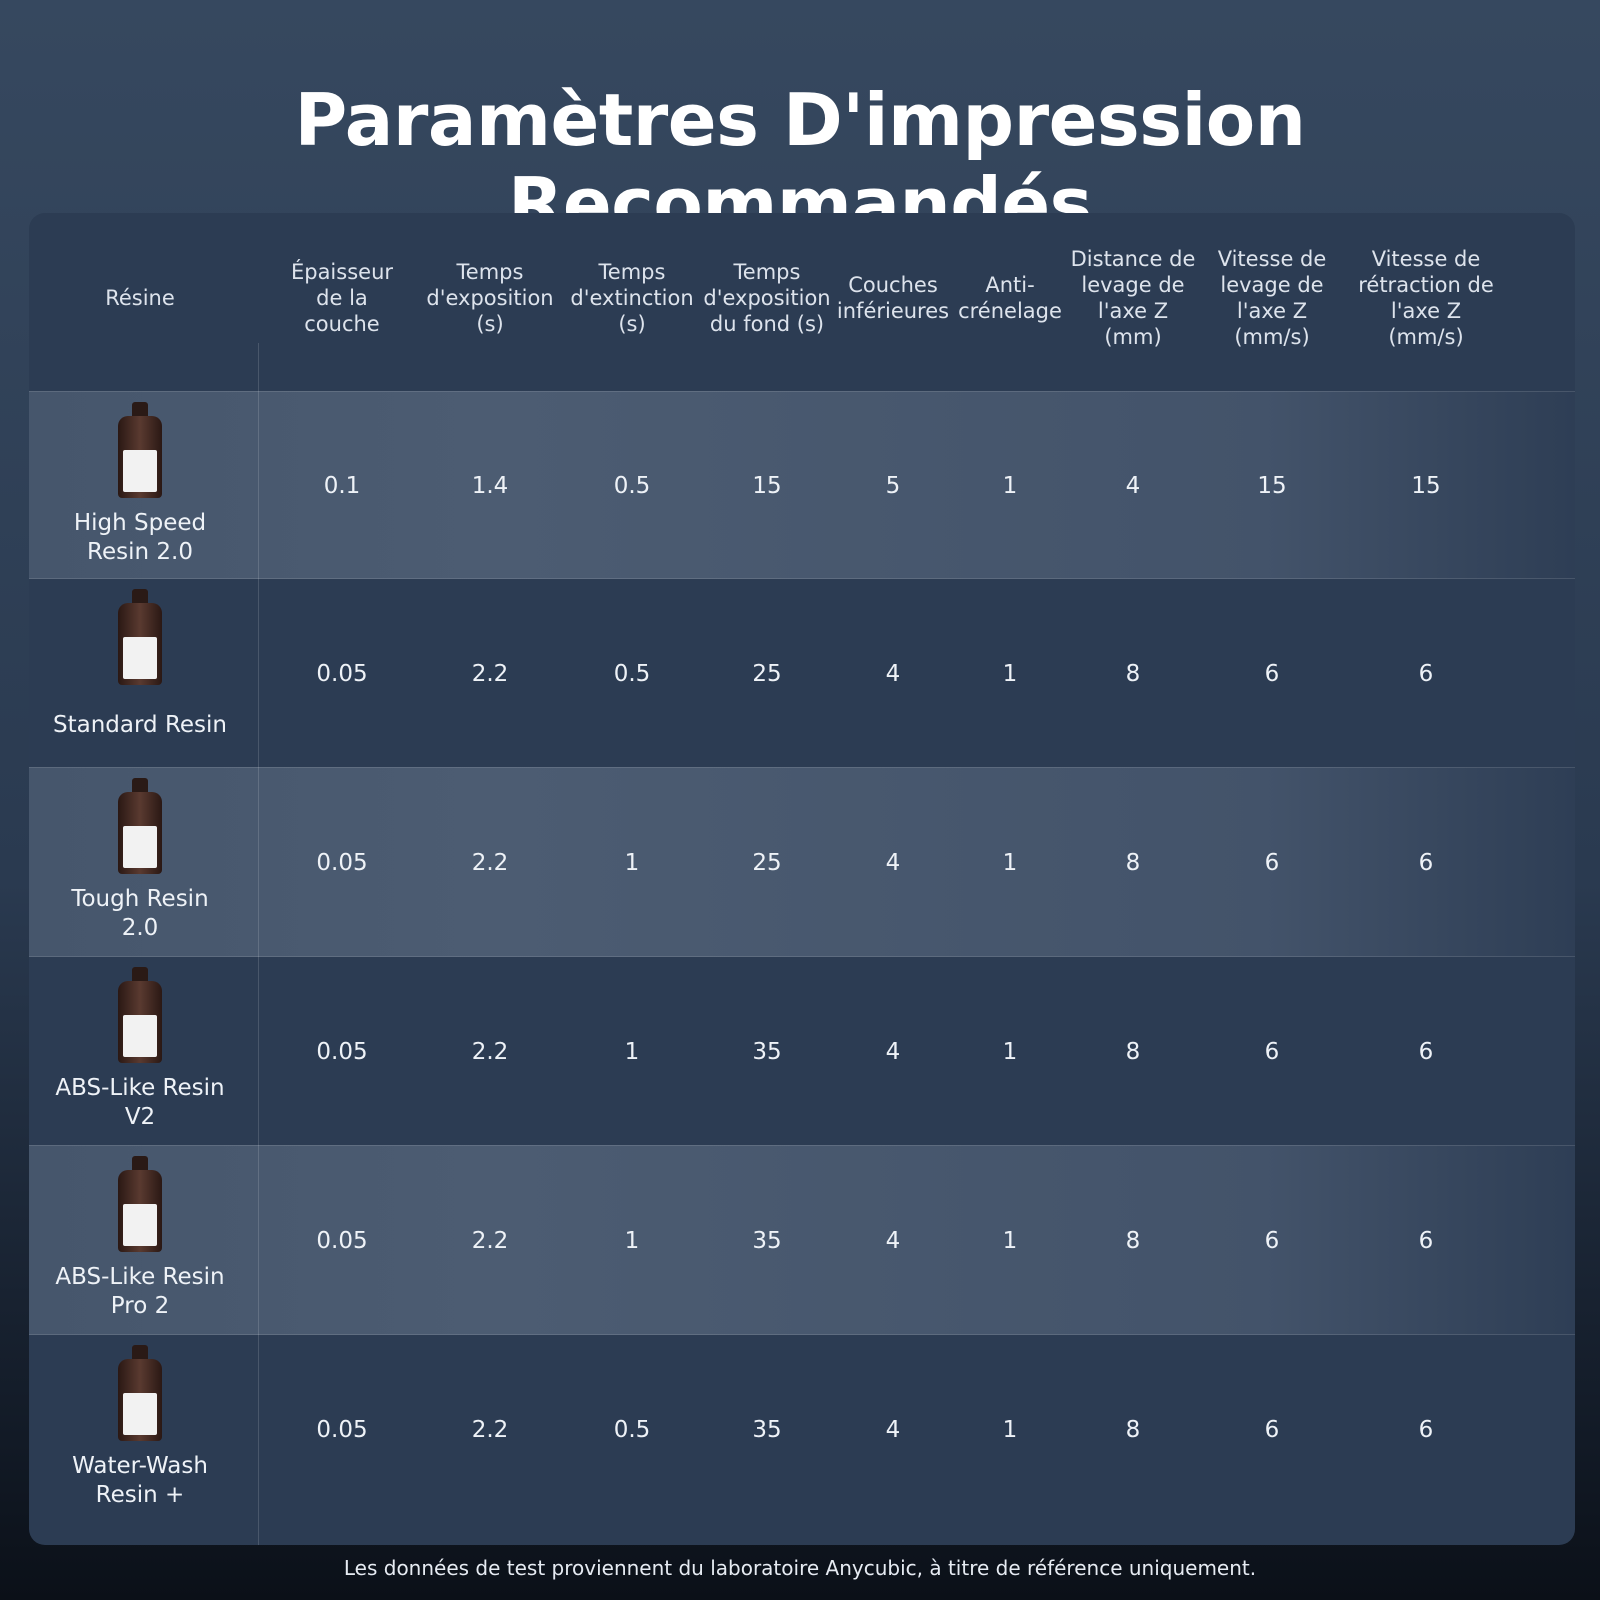  What do you see at coordinates (140, 298) in the screenshot?
I see `column-header: Résine` at bounding box center [140, 298].